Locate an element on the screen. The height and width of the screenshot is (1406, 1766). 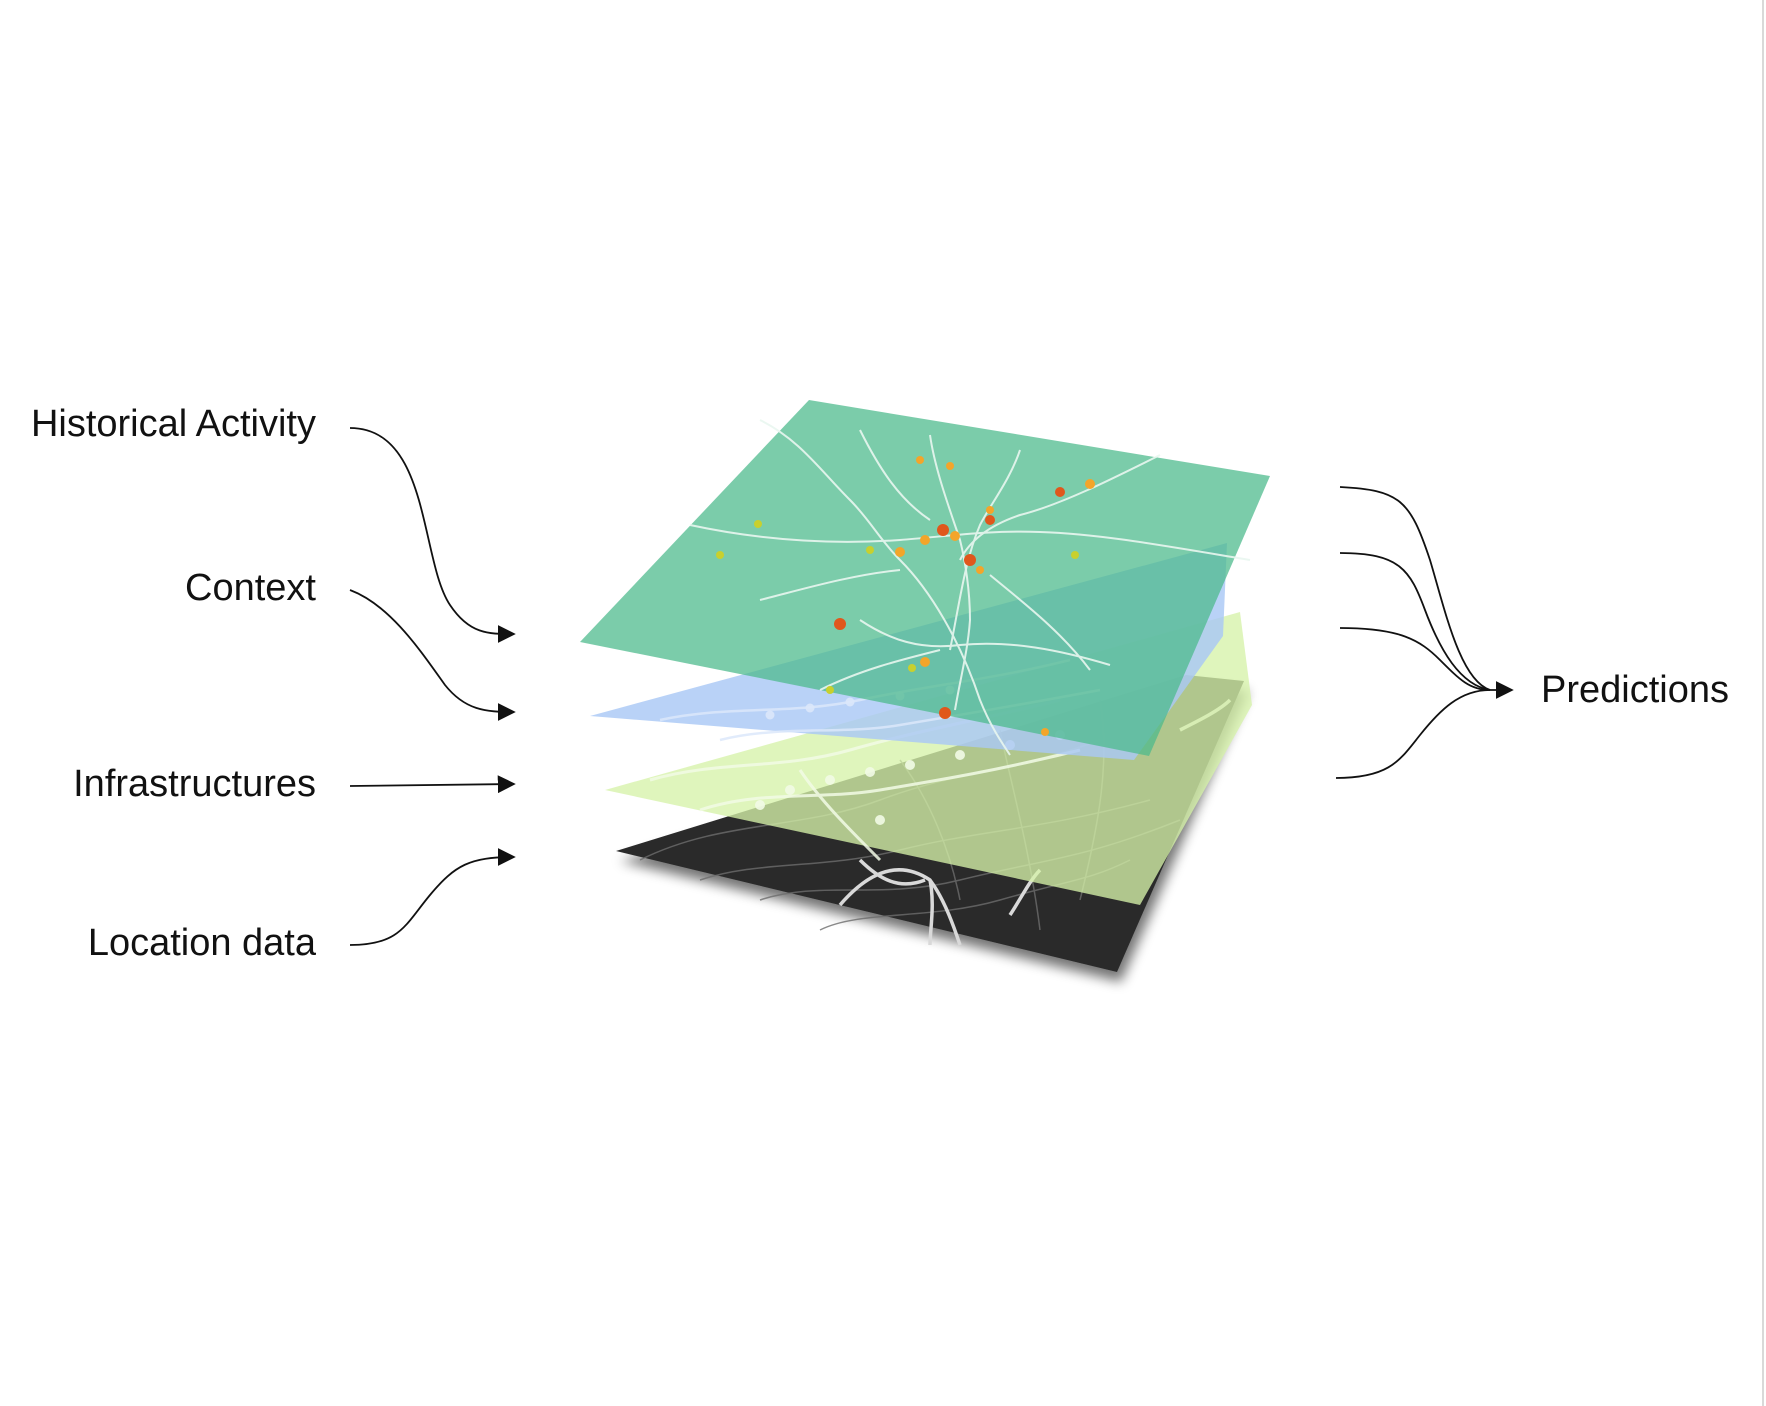
label-location-data: Location data is located at coordinates (202, 943).